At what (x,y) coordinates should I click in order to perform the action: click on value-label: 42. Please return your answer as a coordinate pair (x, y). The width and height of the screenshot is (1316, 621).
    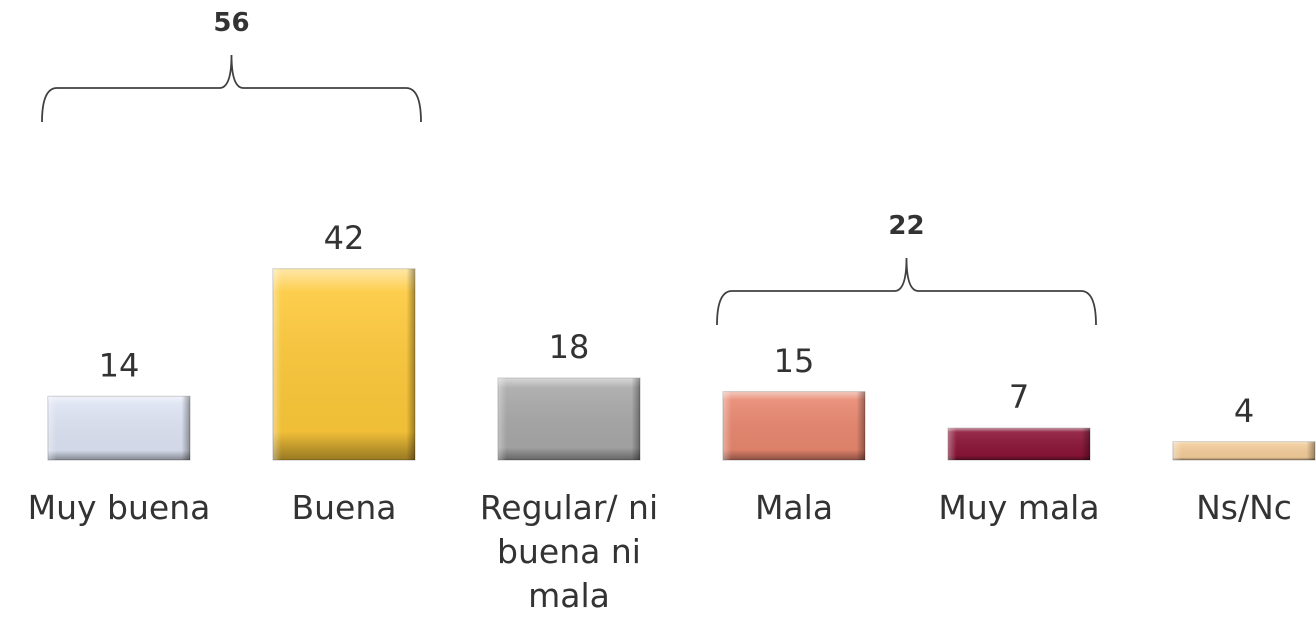
    Looking at the image, I should click on (344, 238).